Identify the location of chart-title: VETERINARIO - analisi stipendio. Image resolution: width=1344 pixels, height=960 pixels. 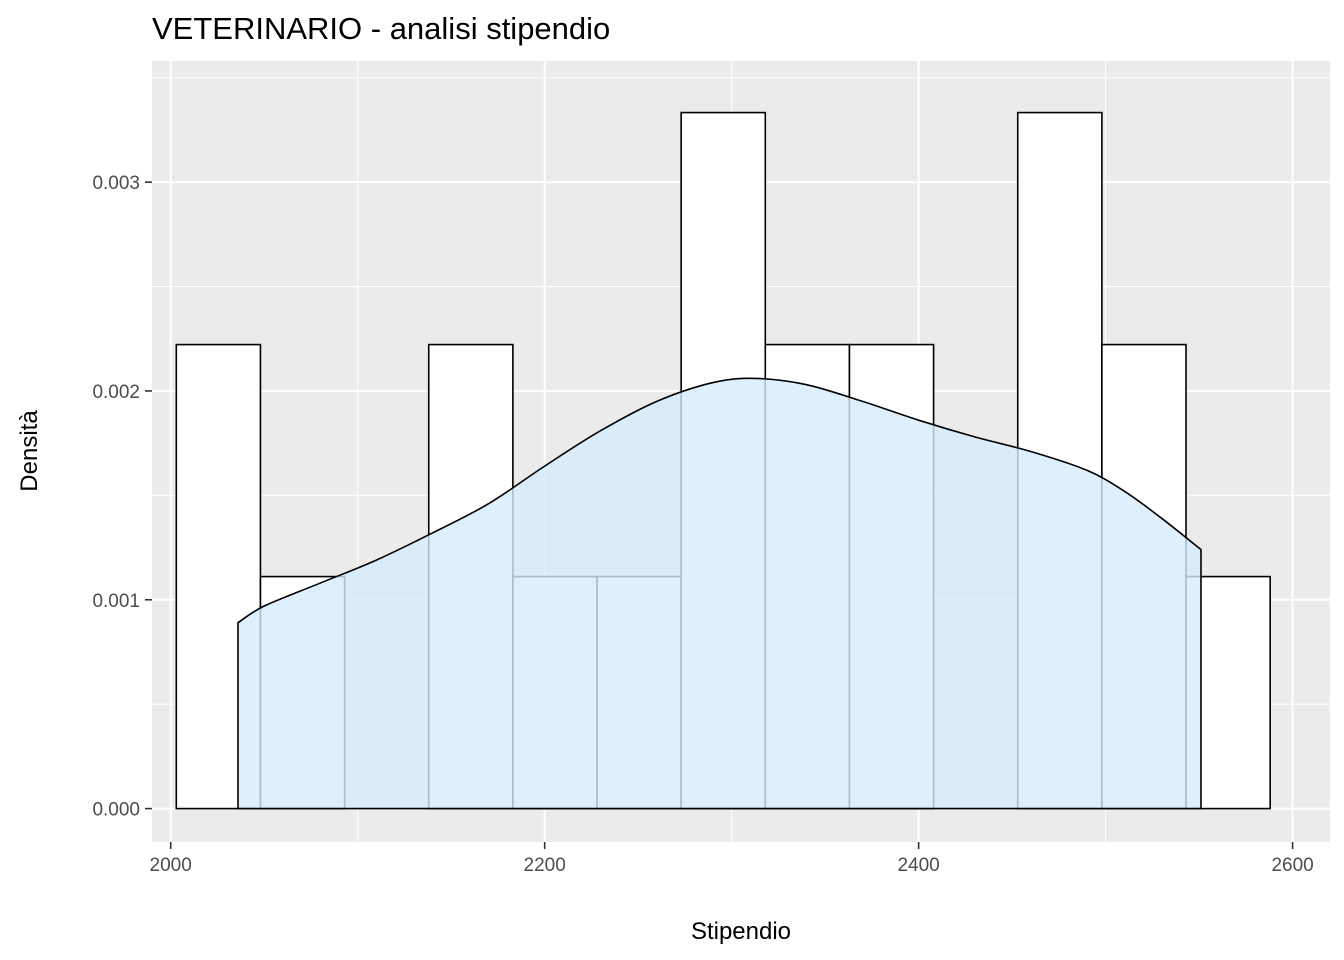
(381, 28).